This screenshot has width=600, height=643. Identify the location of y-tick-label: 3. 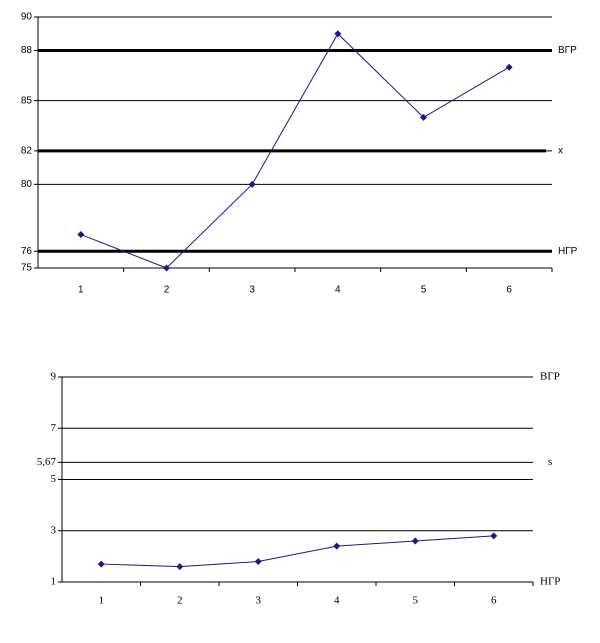
(54, 530).